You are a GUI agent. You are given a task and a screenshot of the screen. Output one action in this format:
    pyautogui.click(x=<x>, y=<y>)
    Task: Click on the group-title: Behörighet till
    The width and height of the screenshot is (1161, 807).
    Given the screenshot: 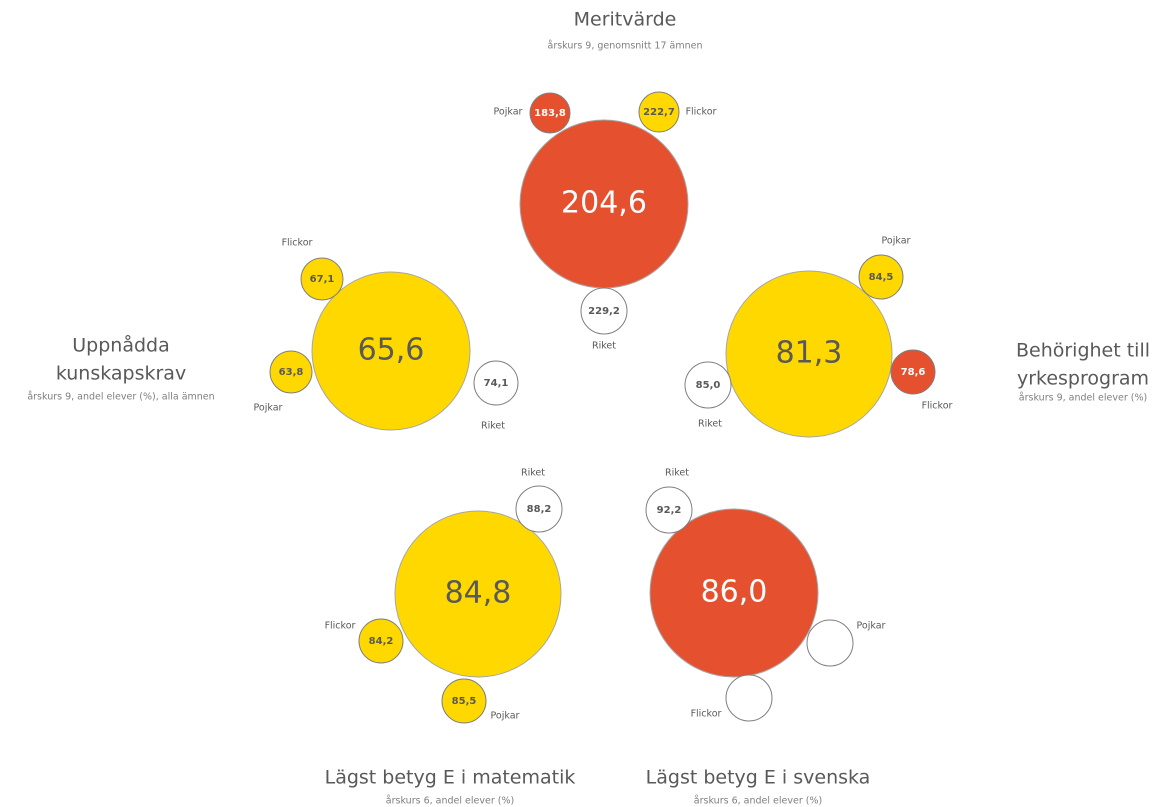 What is the action you would take?
    pyautogui.click(x=1083, y=351)
    